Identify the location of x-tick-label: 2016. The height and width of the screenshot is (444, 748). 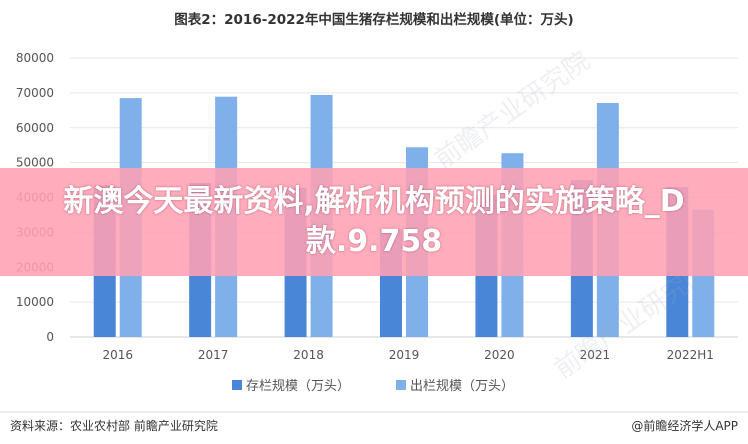
(117, 355).